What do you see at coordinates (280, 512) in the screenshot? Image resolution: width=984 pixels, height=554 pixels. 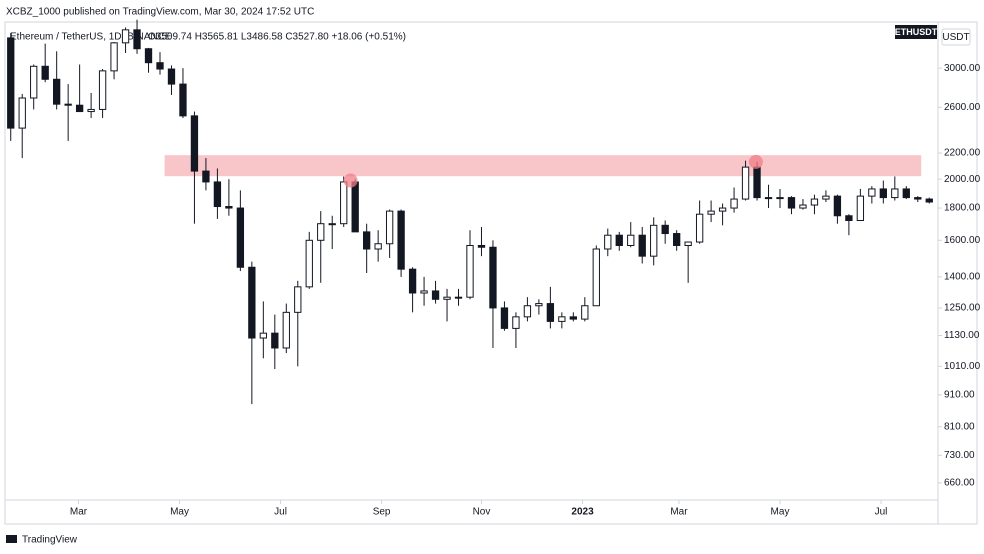 I see `x-tick-label: Jul` at bounding box center [280, 512].